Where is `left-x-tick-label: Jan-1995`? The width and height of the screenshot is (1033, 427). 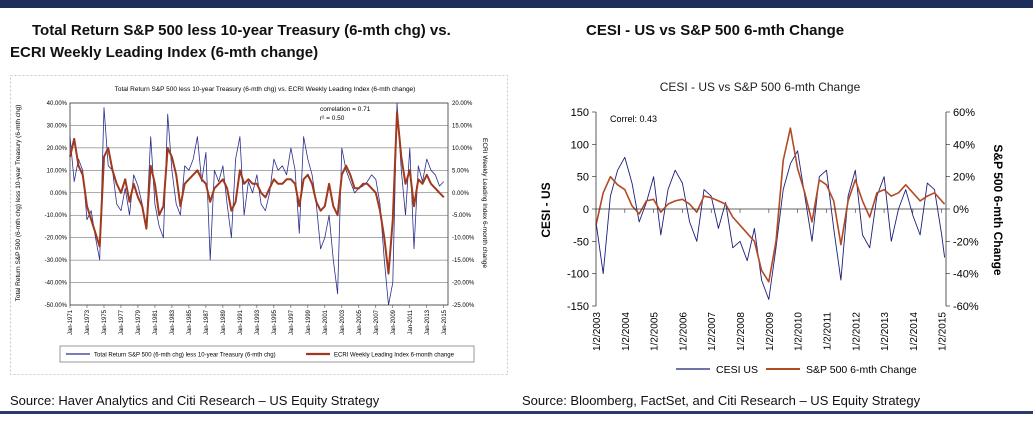
left-x-tick-label: Jan-1995 is located at coordinates (275, 322).